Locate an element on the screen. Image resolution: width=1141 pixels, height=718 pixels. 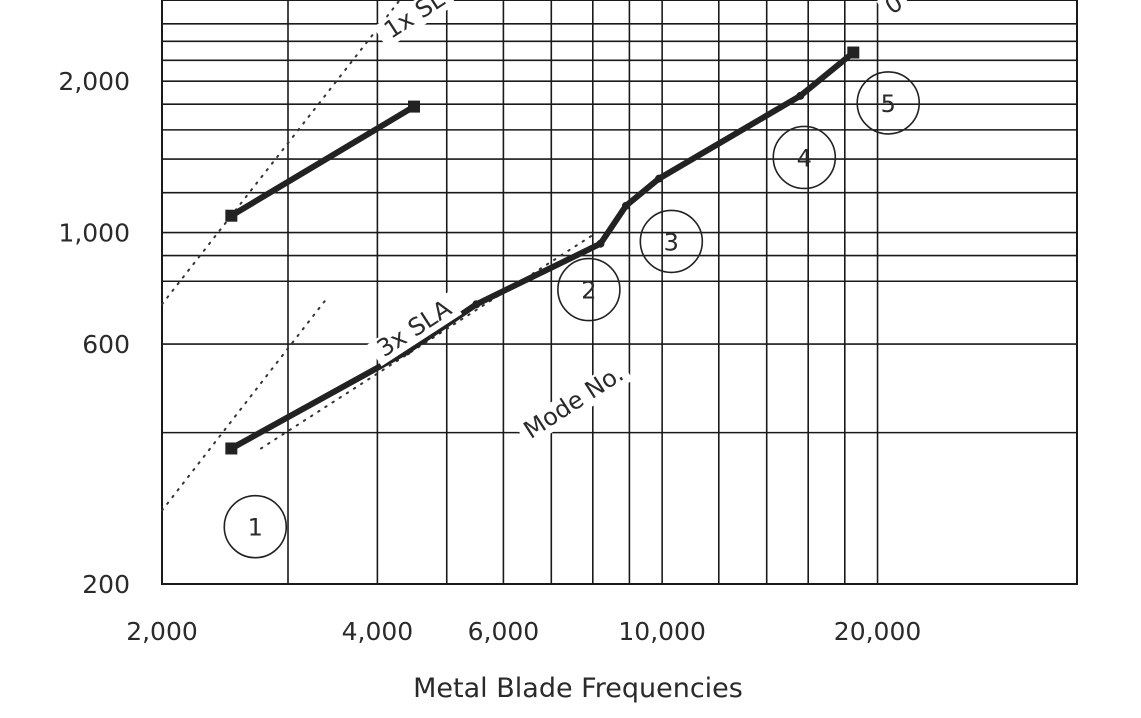
annotation: Mode No. is located at coordinates (574, 403).